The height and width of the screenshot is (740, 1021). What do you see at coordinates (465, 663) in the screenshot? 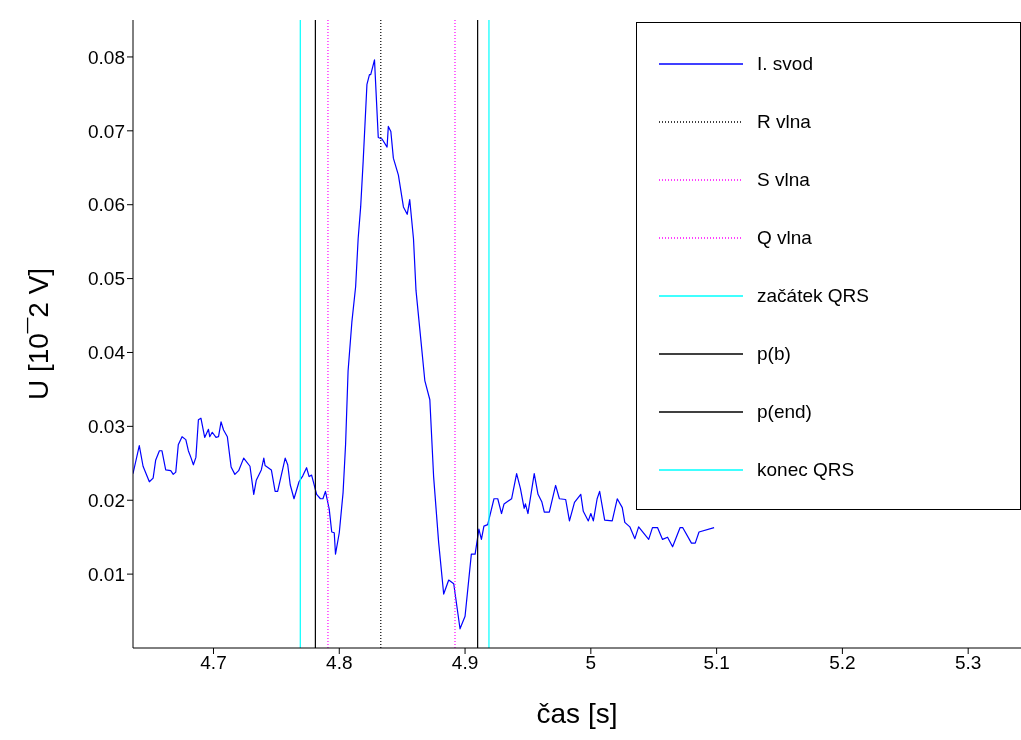
I see `x-tick-label: 4.9` at bounding box center [465, 663].